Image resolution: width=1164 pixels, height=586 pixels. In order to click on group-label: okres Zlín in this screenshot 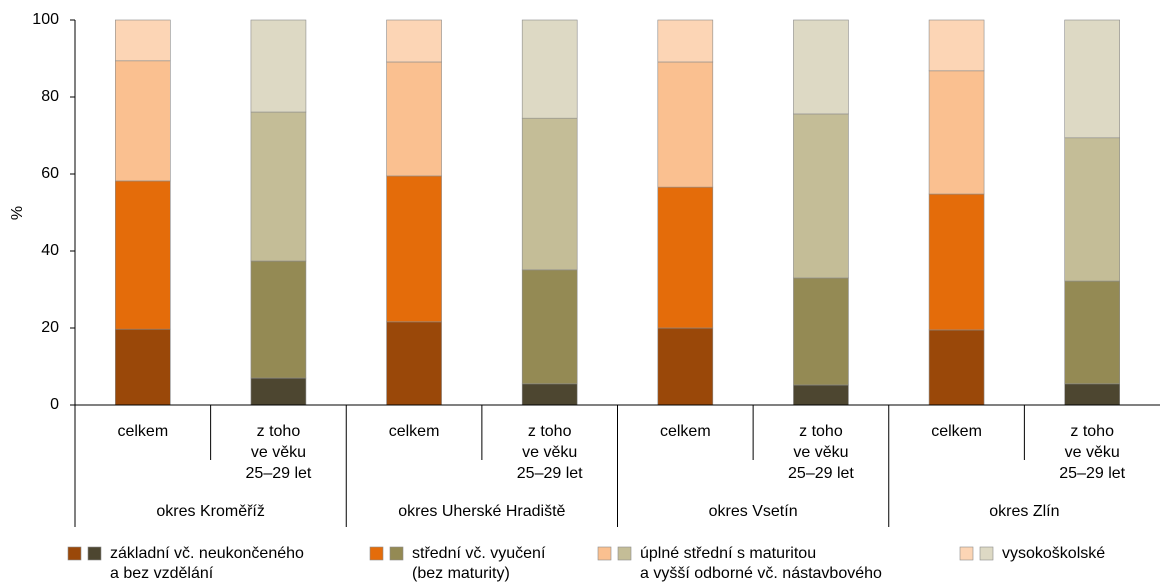, I will do `click(1024, 511)`.